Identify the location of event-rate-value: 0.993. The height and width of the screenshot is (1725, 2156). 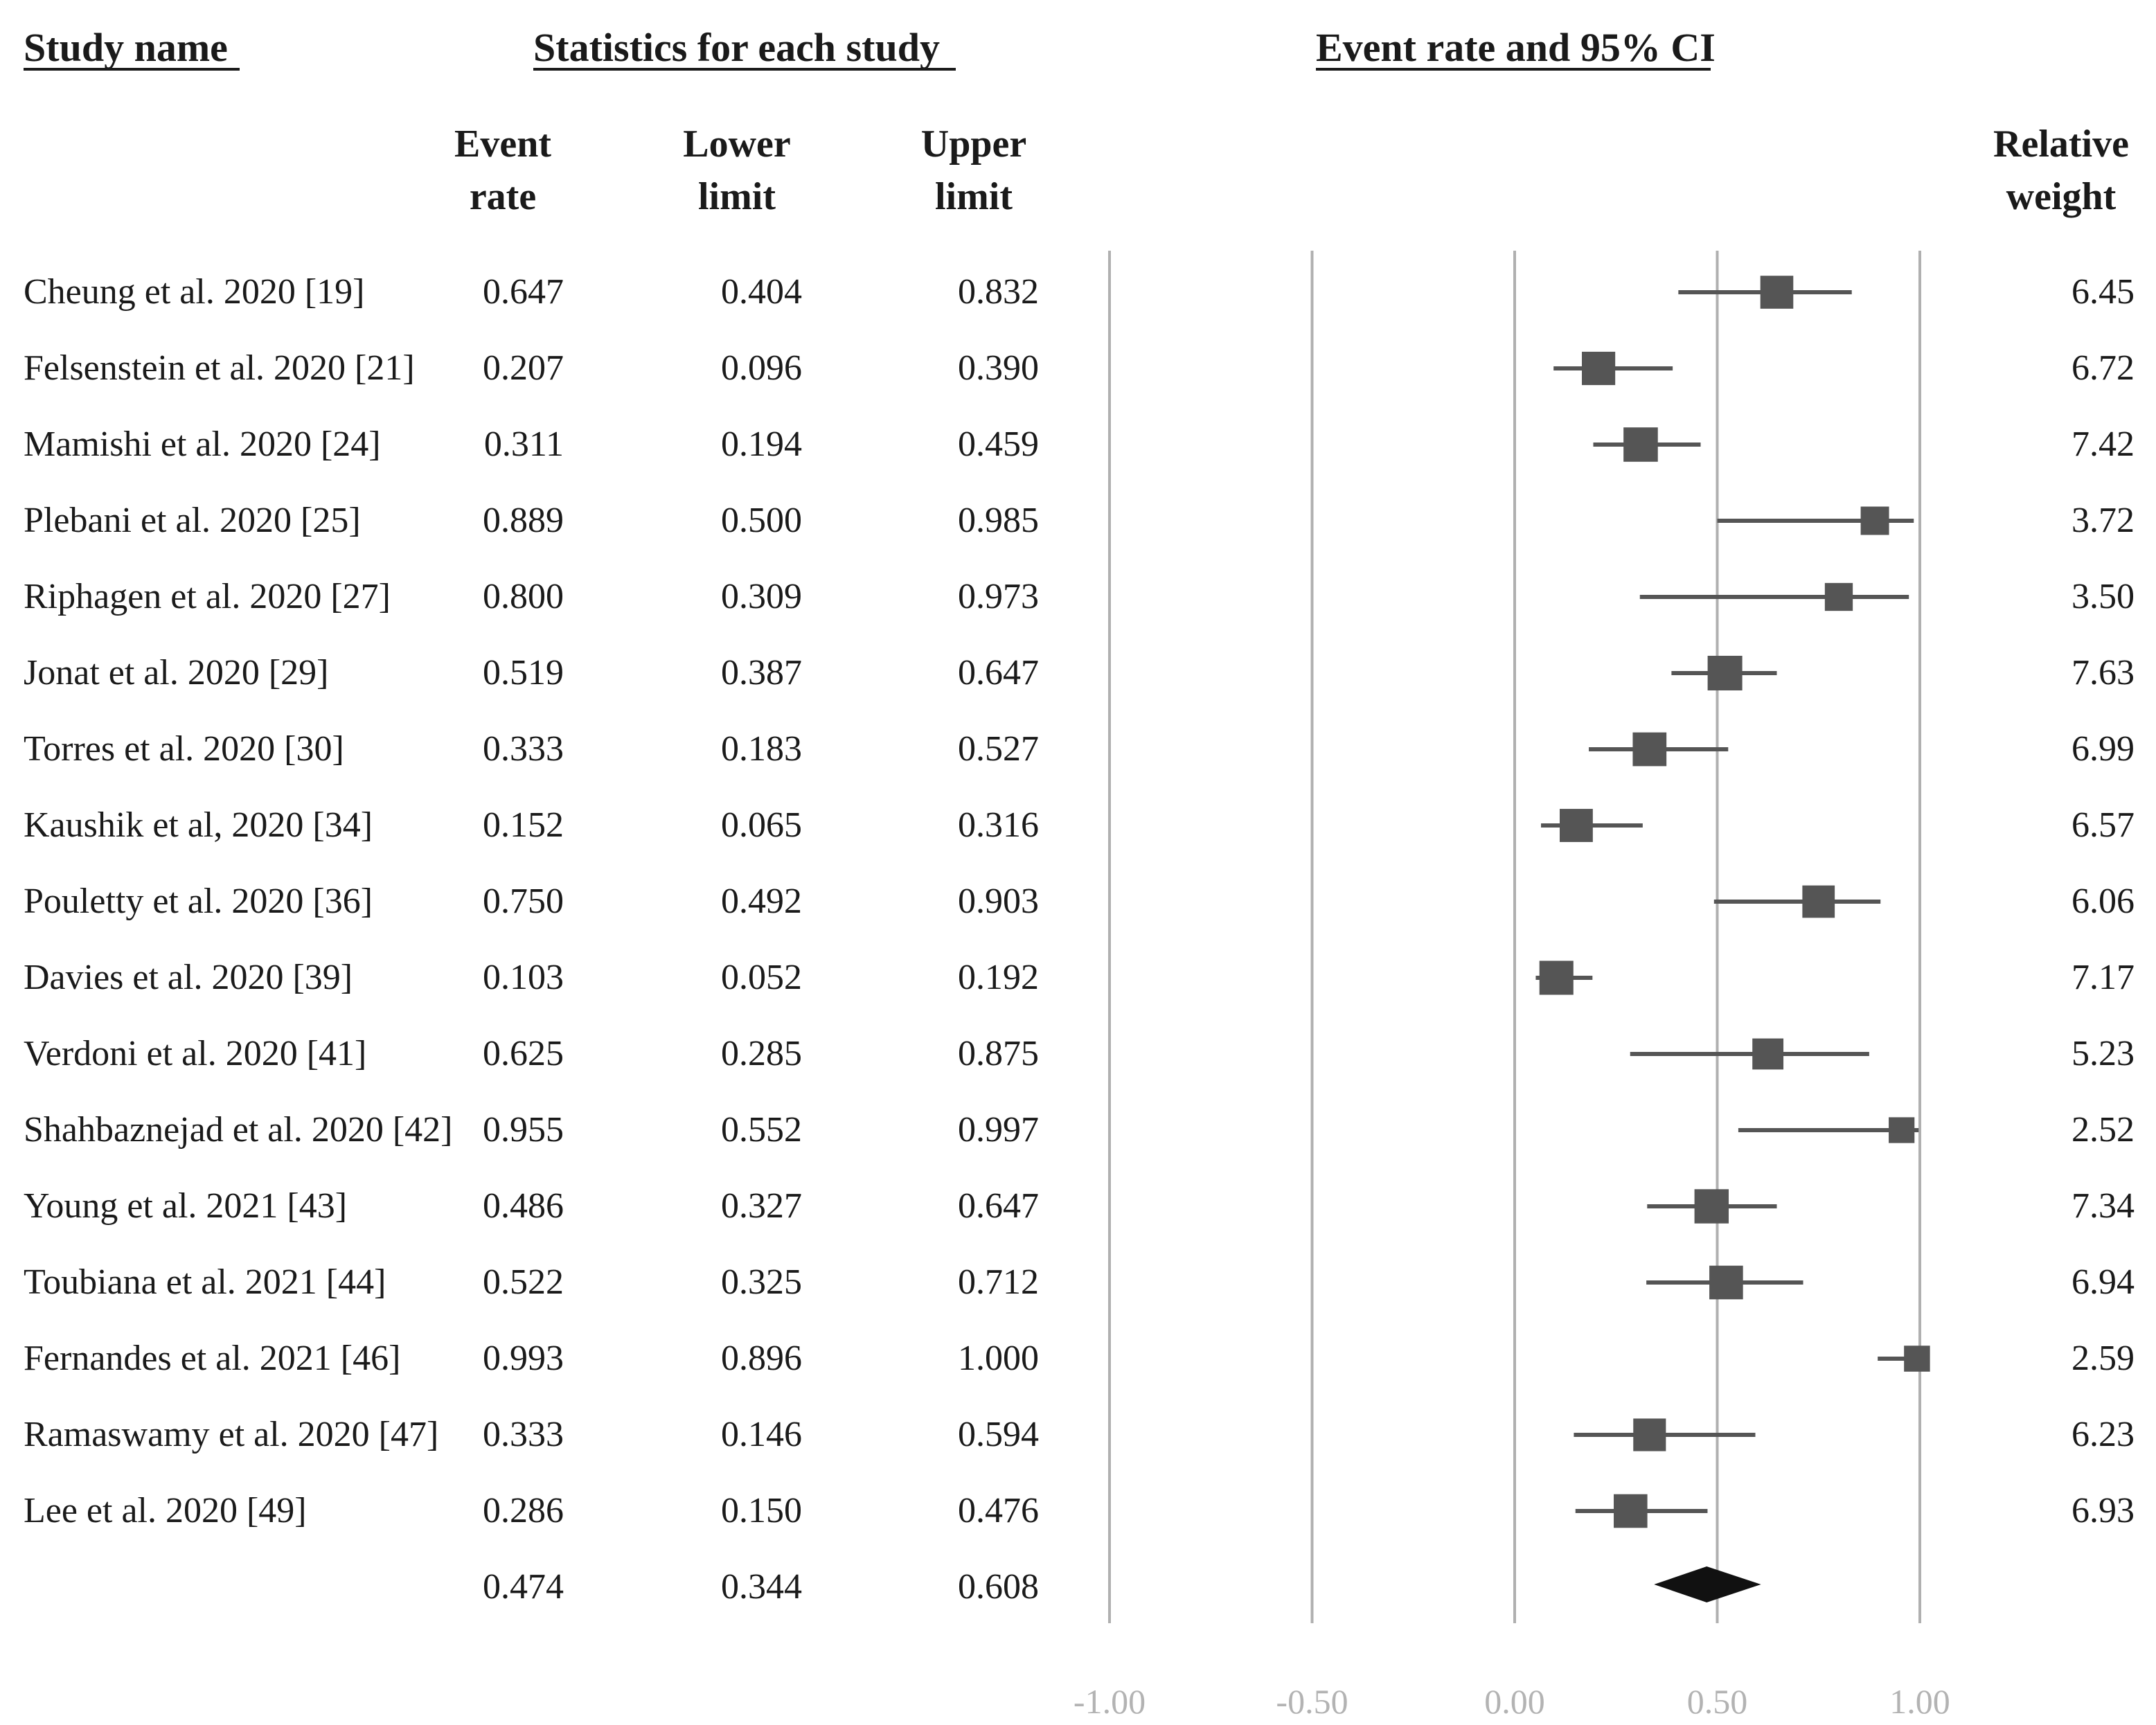
(524, 1358).